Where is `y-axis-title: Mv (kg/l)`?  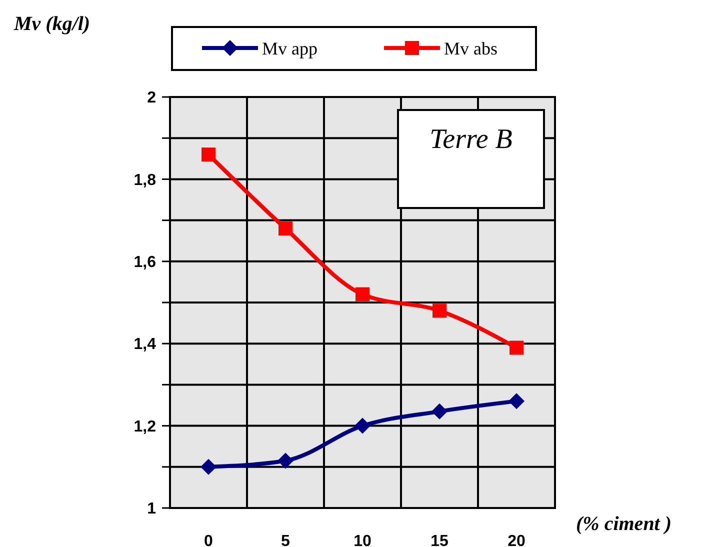 y-axis-title: Mv (kg/l) is located at coordinates (51, 24).